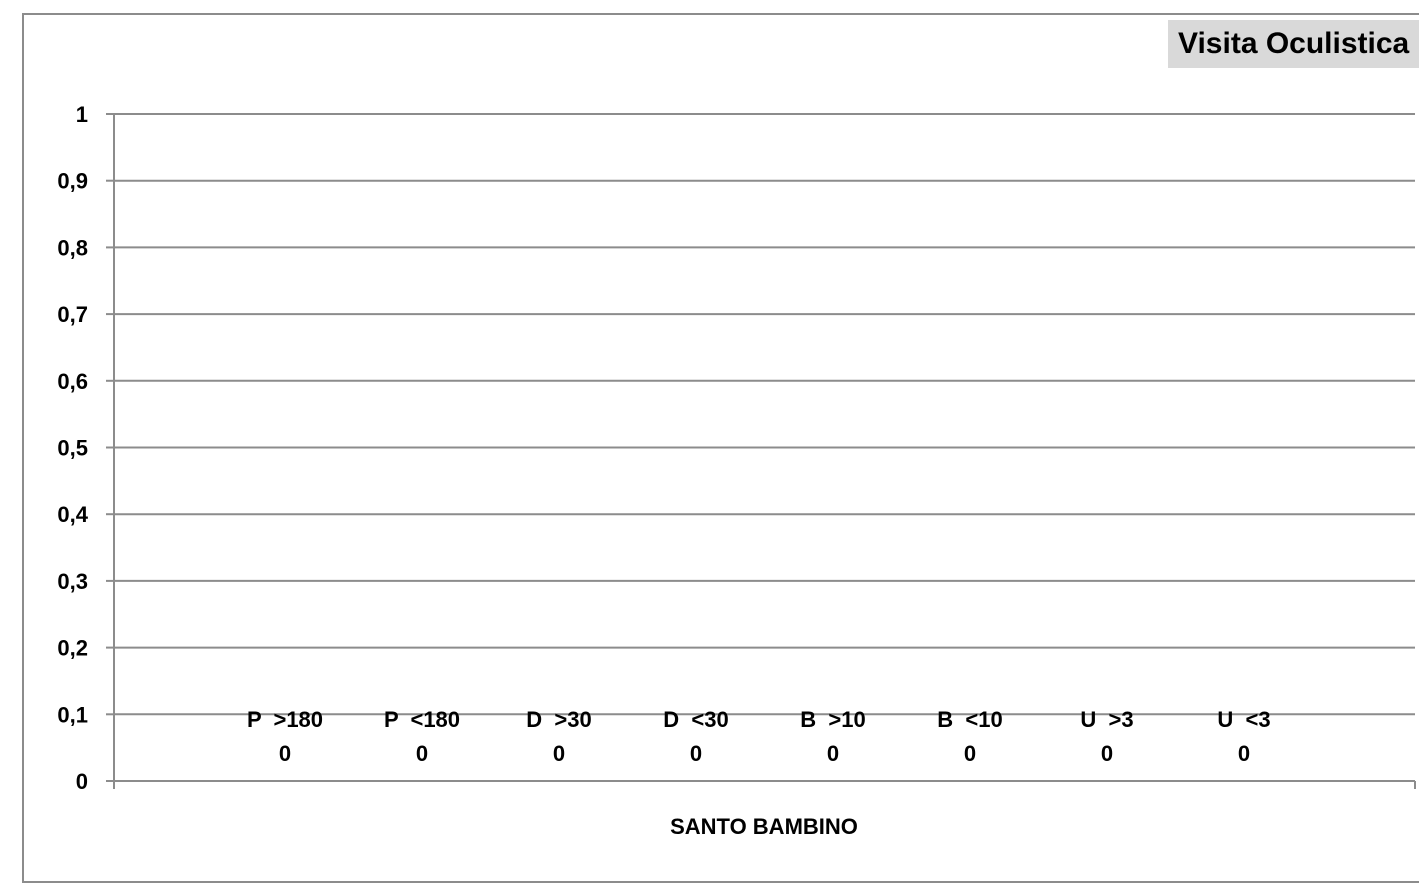  Describe the element at coordinates (969, 719) in the screenshot. I see `category-label: B <10` at that location.